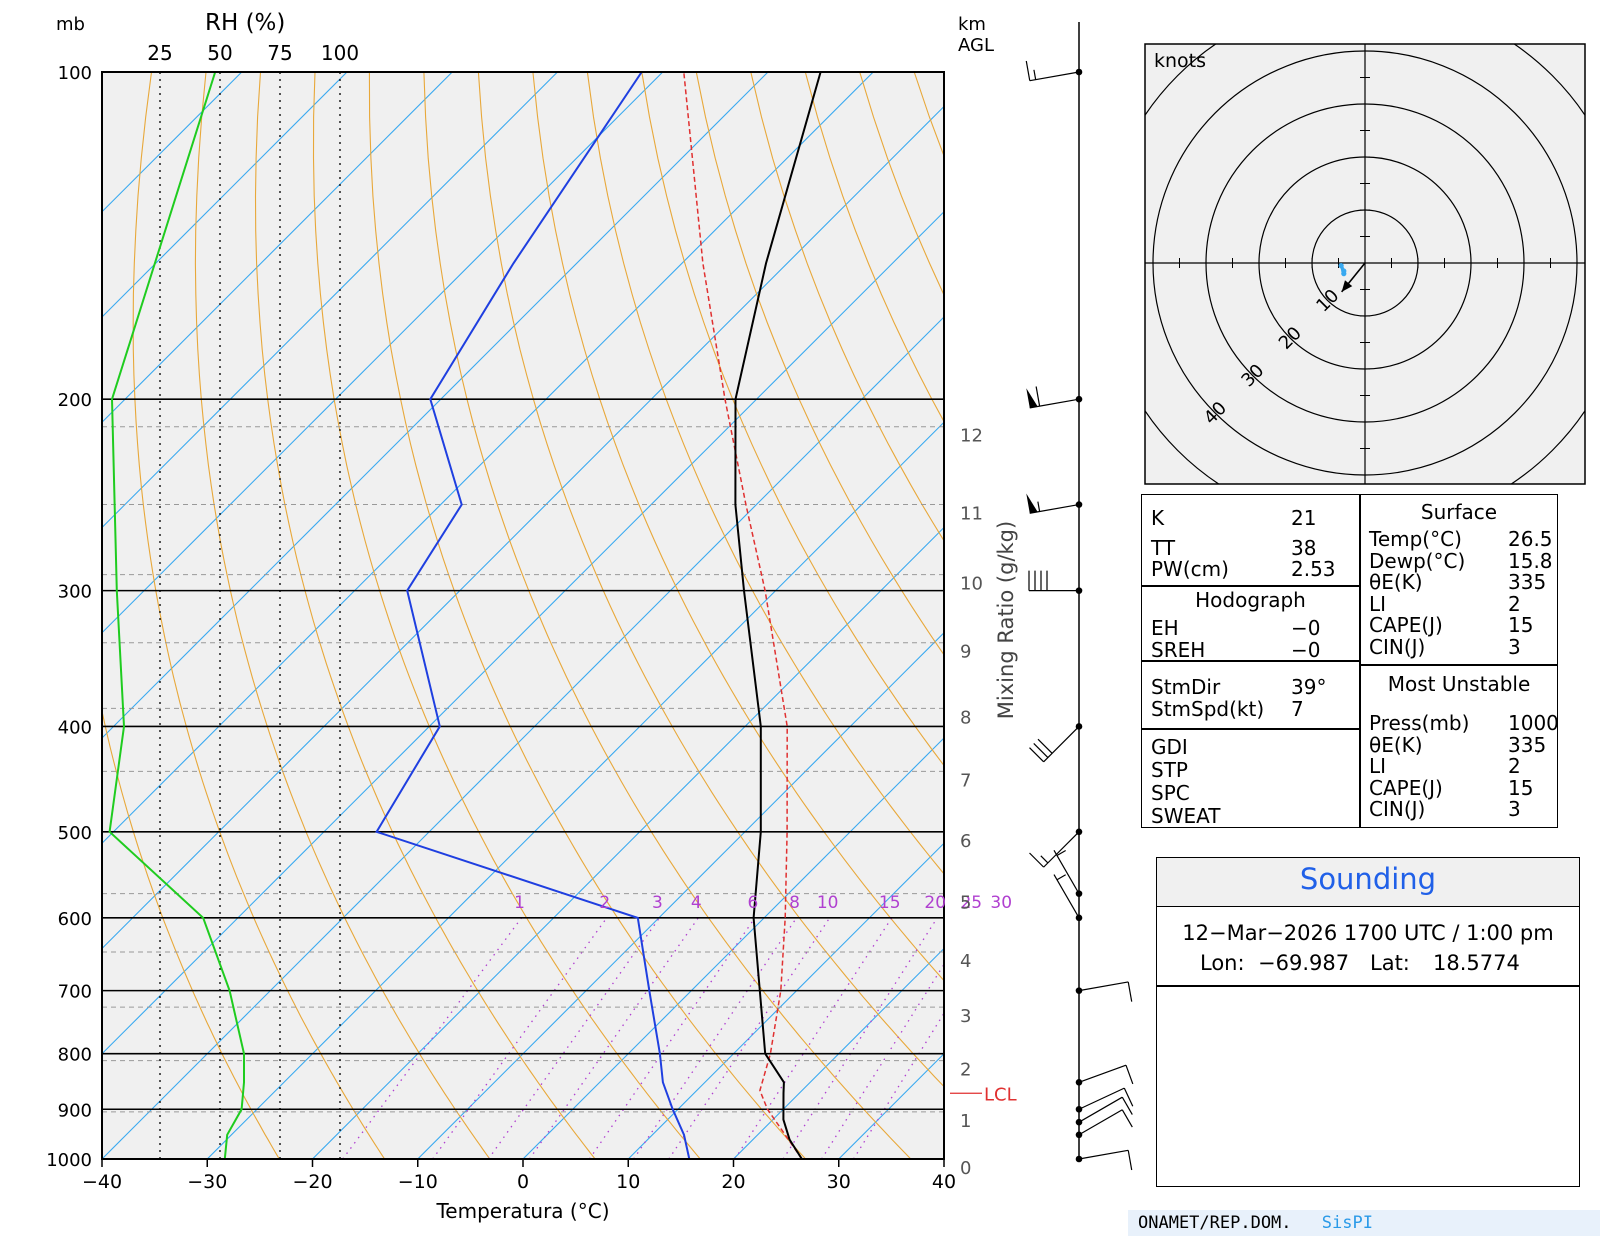 The height and width of the screenshot is (1236, 1600). What do you see at coordinates (245, 23) in the screenshot?
I see `rh-axis-label: RH (%)` at bounding box center [245, 23].